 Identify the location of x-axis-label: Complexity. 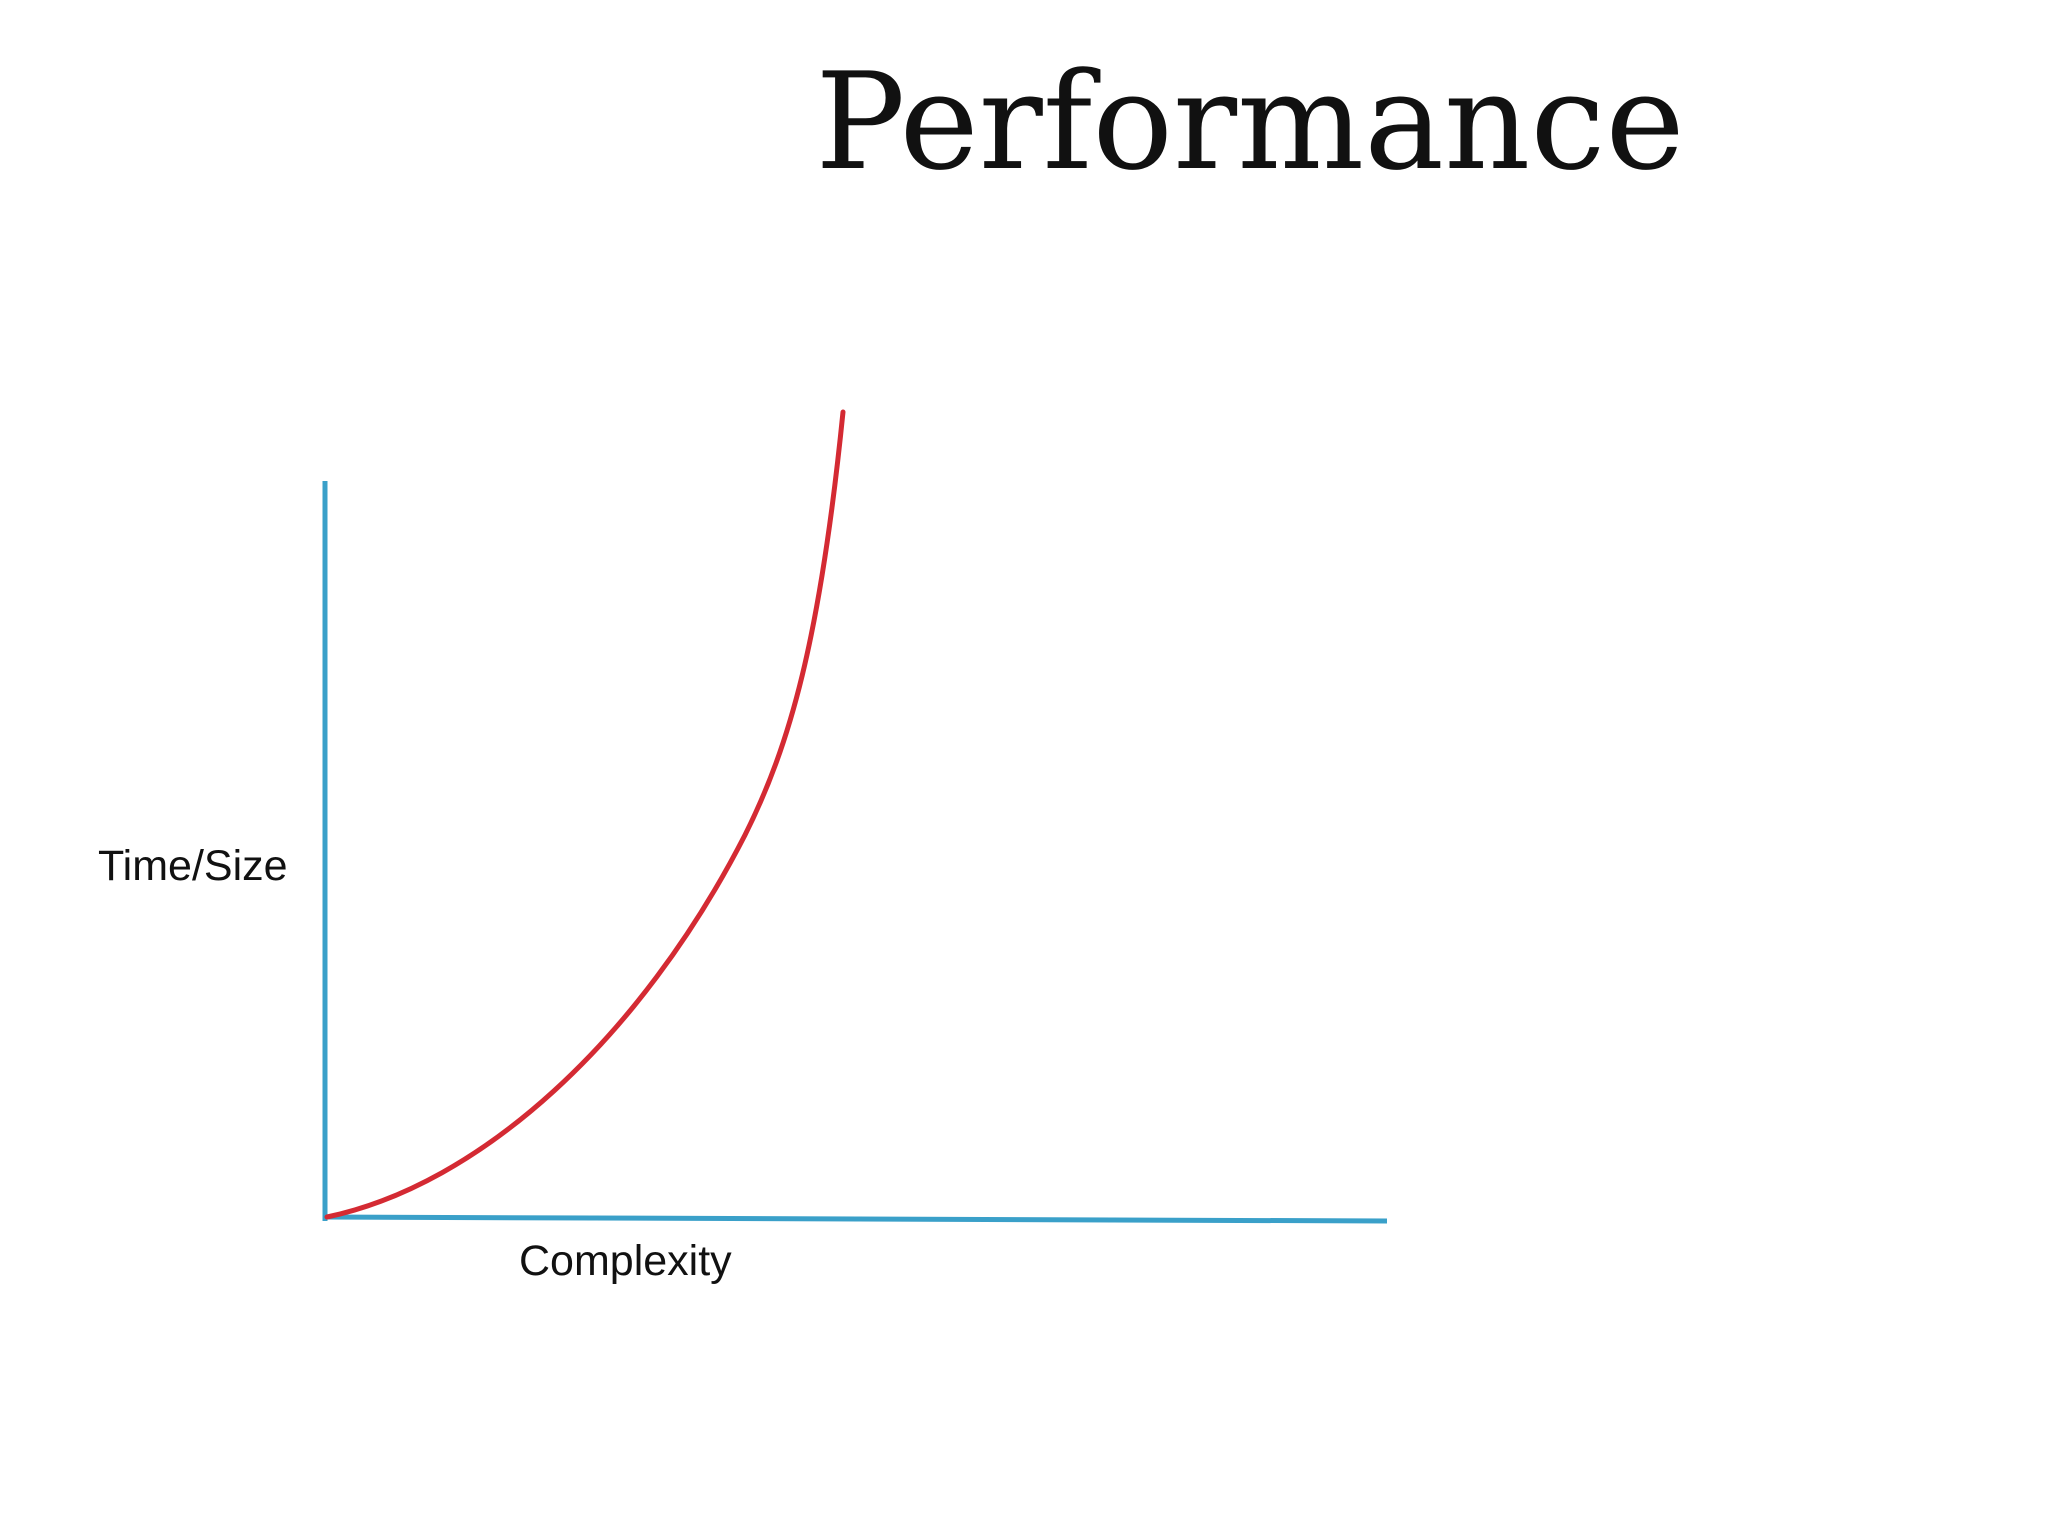
(625, 1261).